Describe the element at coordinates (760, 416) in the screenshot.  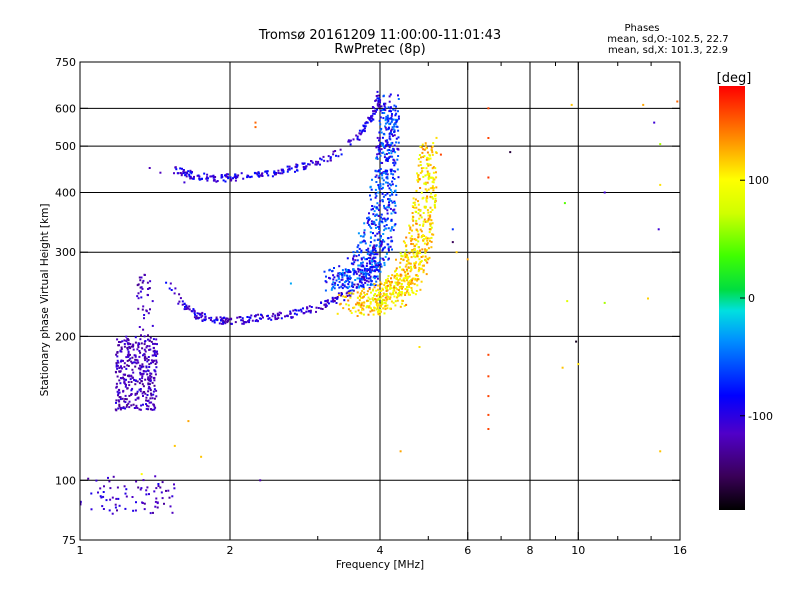
I see `colorbar-tick-label-2: -100` at that location.